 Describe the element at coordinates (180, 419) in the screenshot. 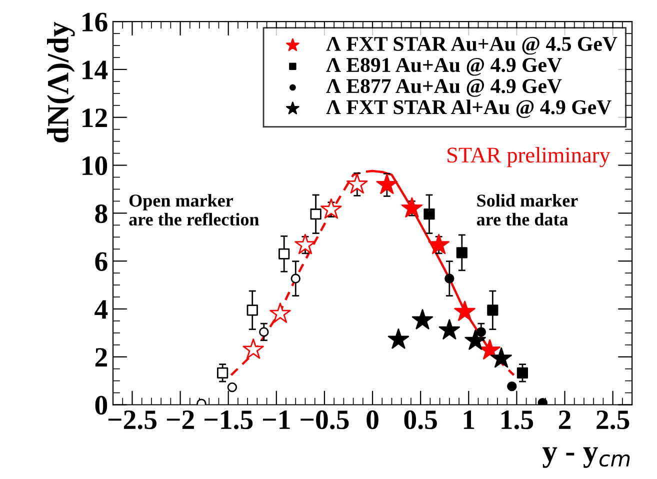

I see `x-tick-label: −2` at that location.